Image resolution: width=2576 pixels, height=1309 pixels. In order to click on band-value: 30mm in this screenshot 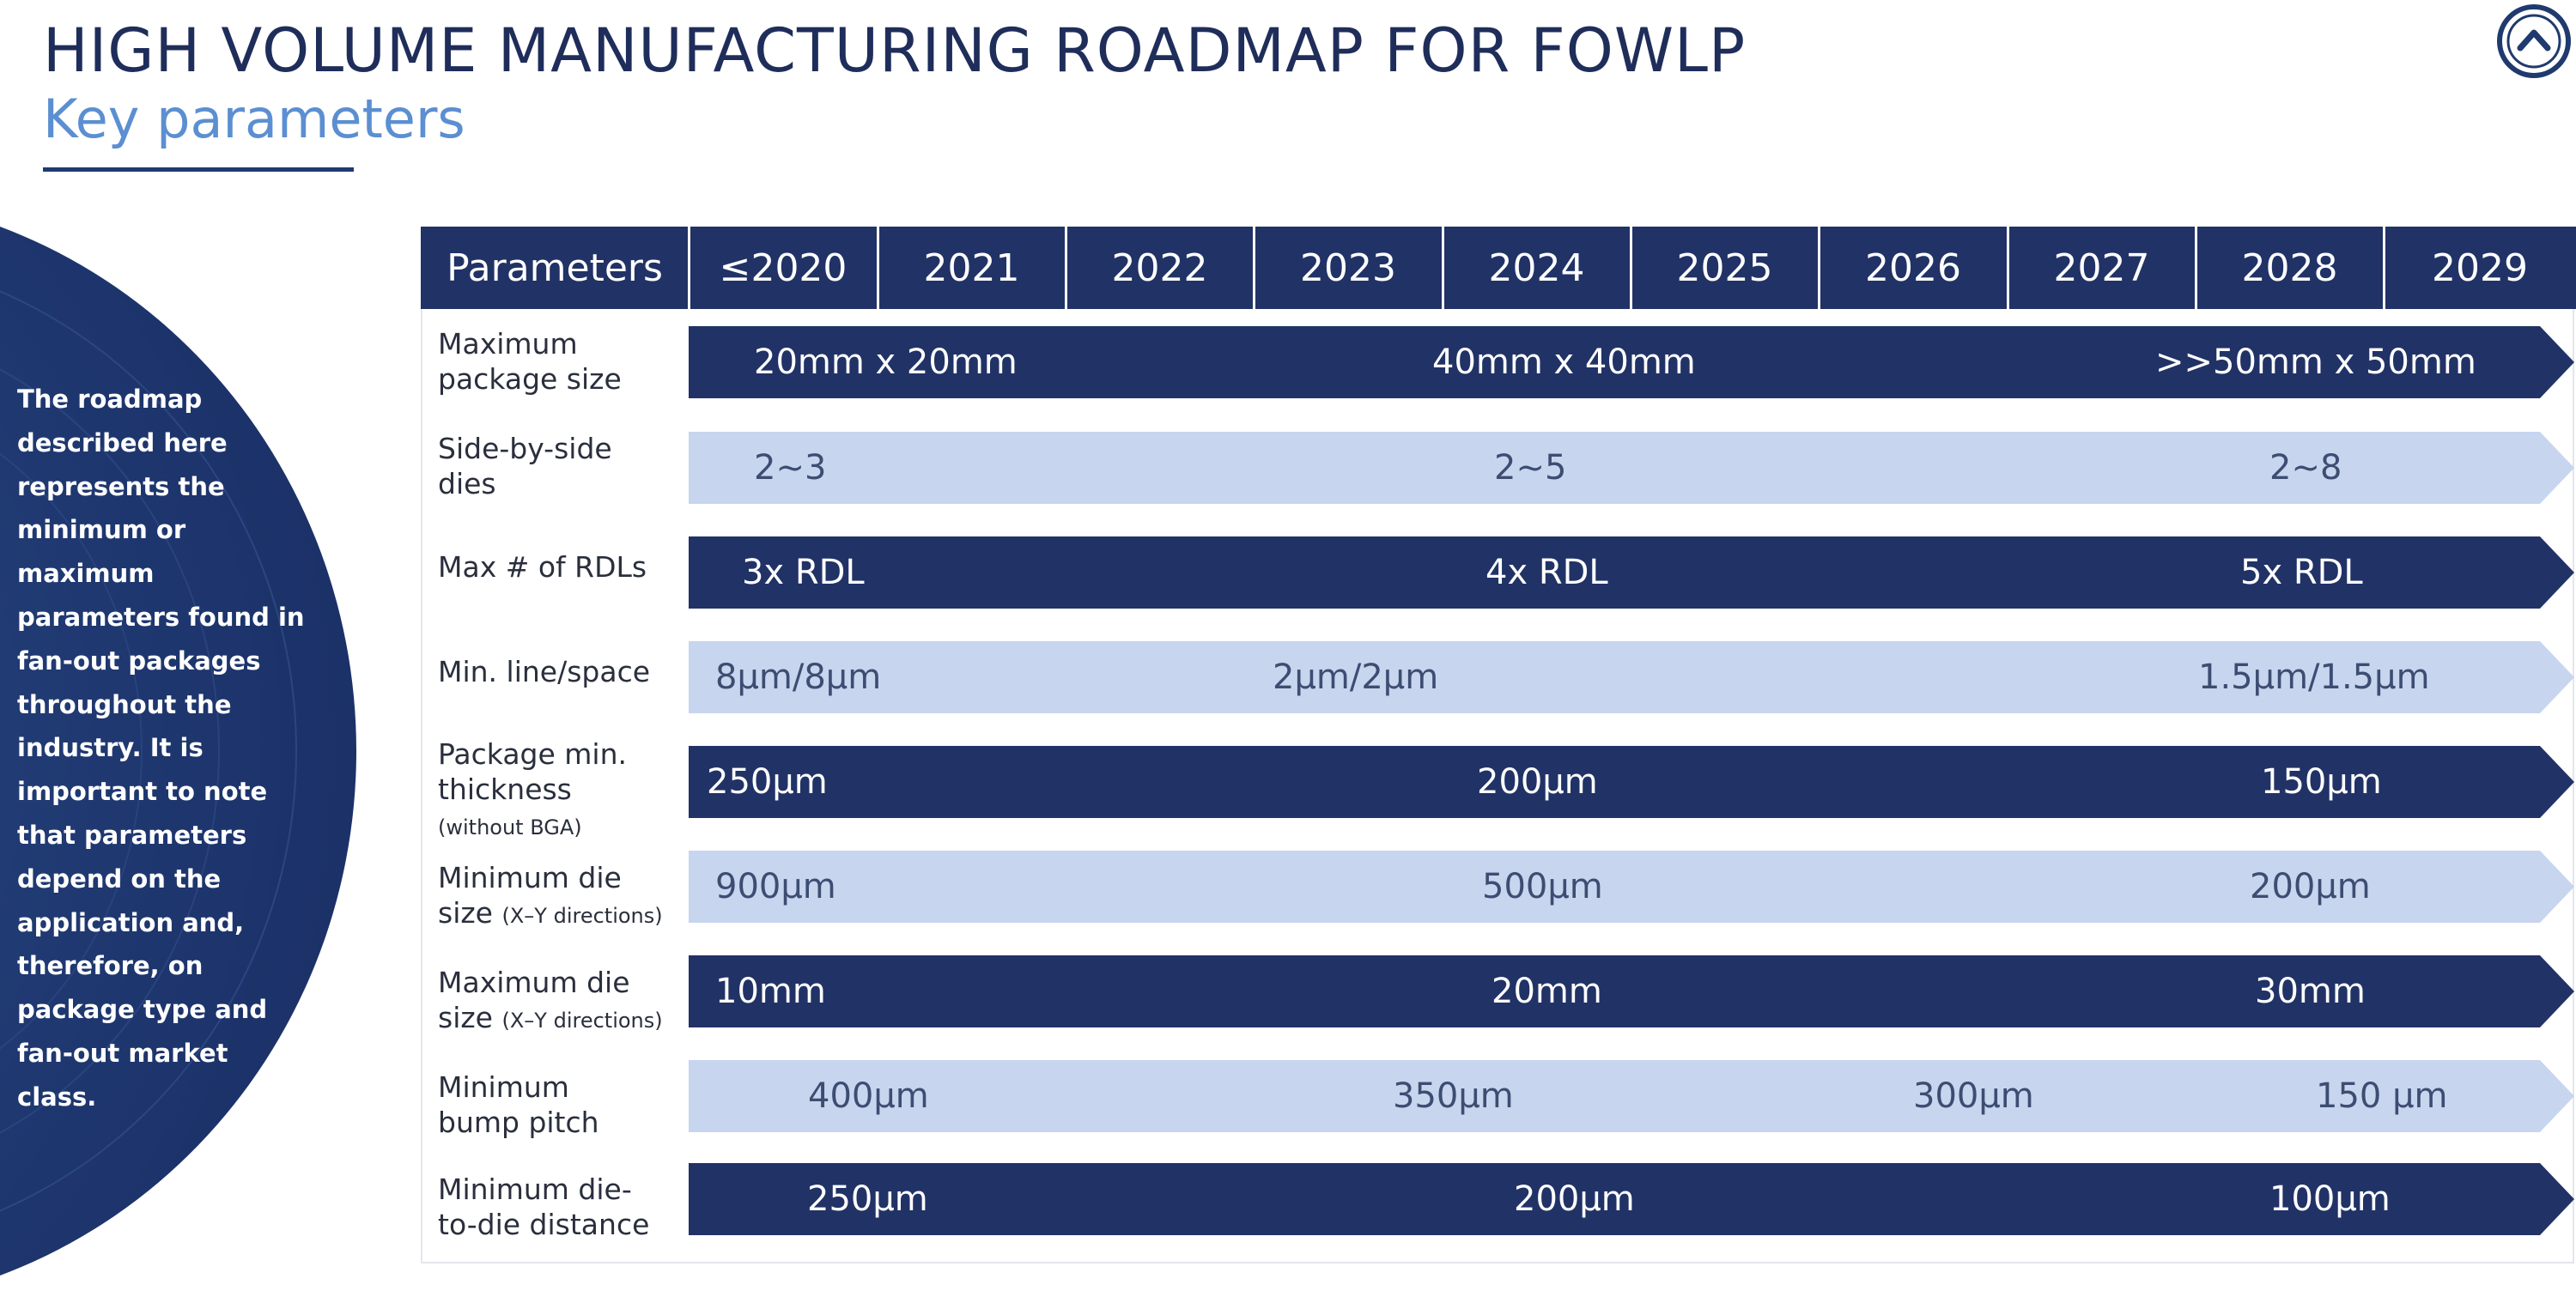, I will do `click(2310, 991)`.